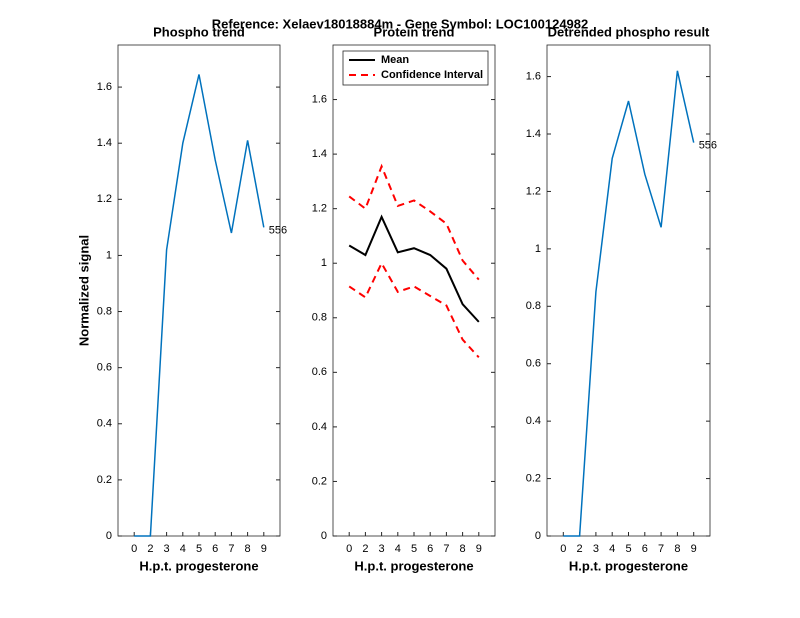 Image resolution: width=800 pixels, height=618 pixels. What do you see at coordinates (432, 75) in the screenshot?
I see `legend-label: Confidence Interval` at bounding box center [432, 75].